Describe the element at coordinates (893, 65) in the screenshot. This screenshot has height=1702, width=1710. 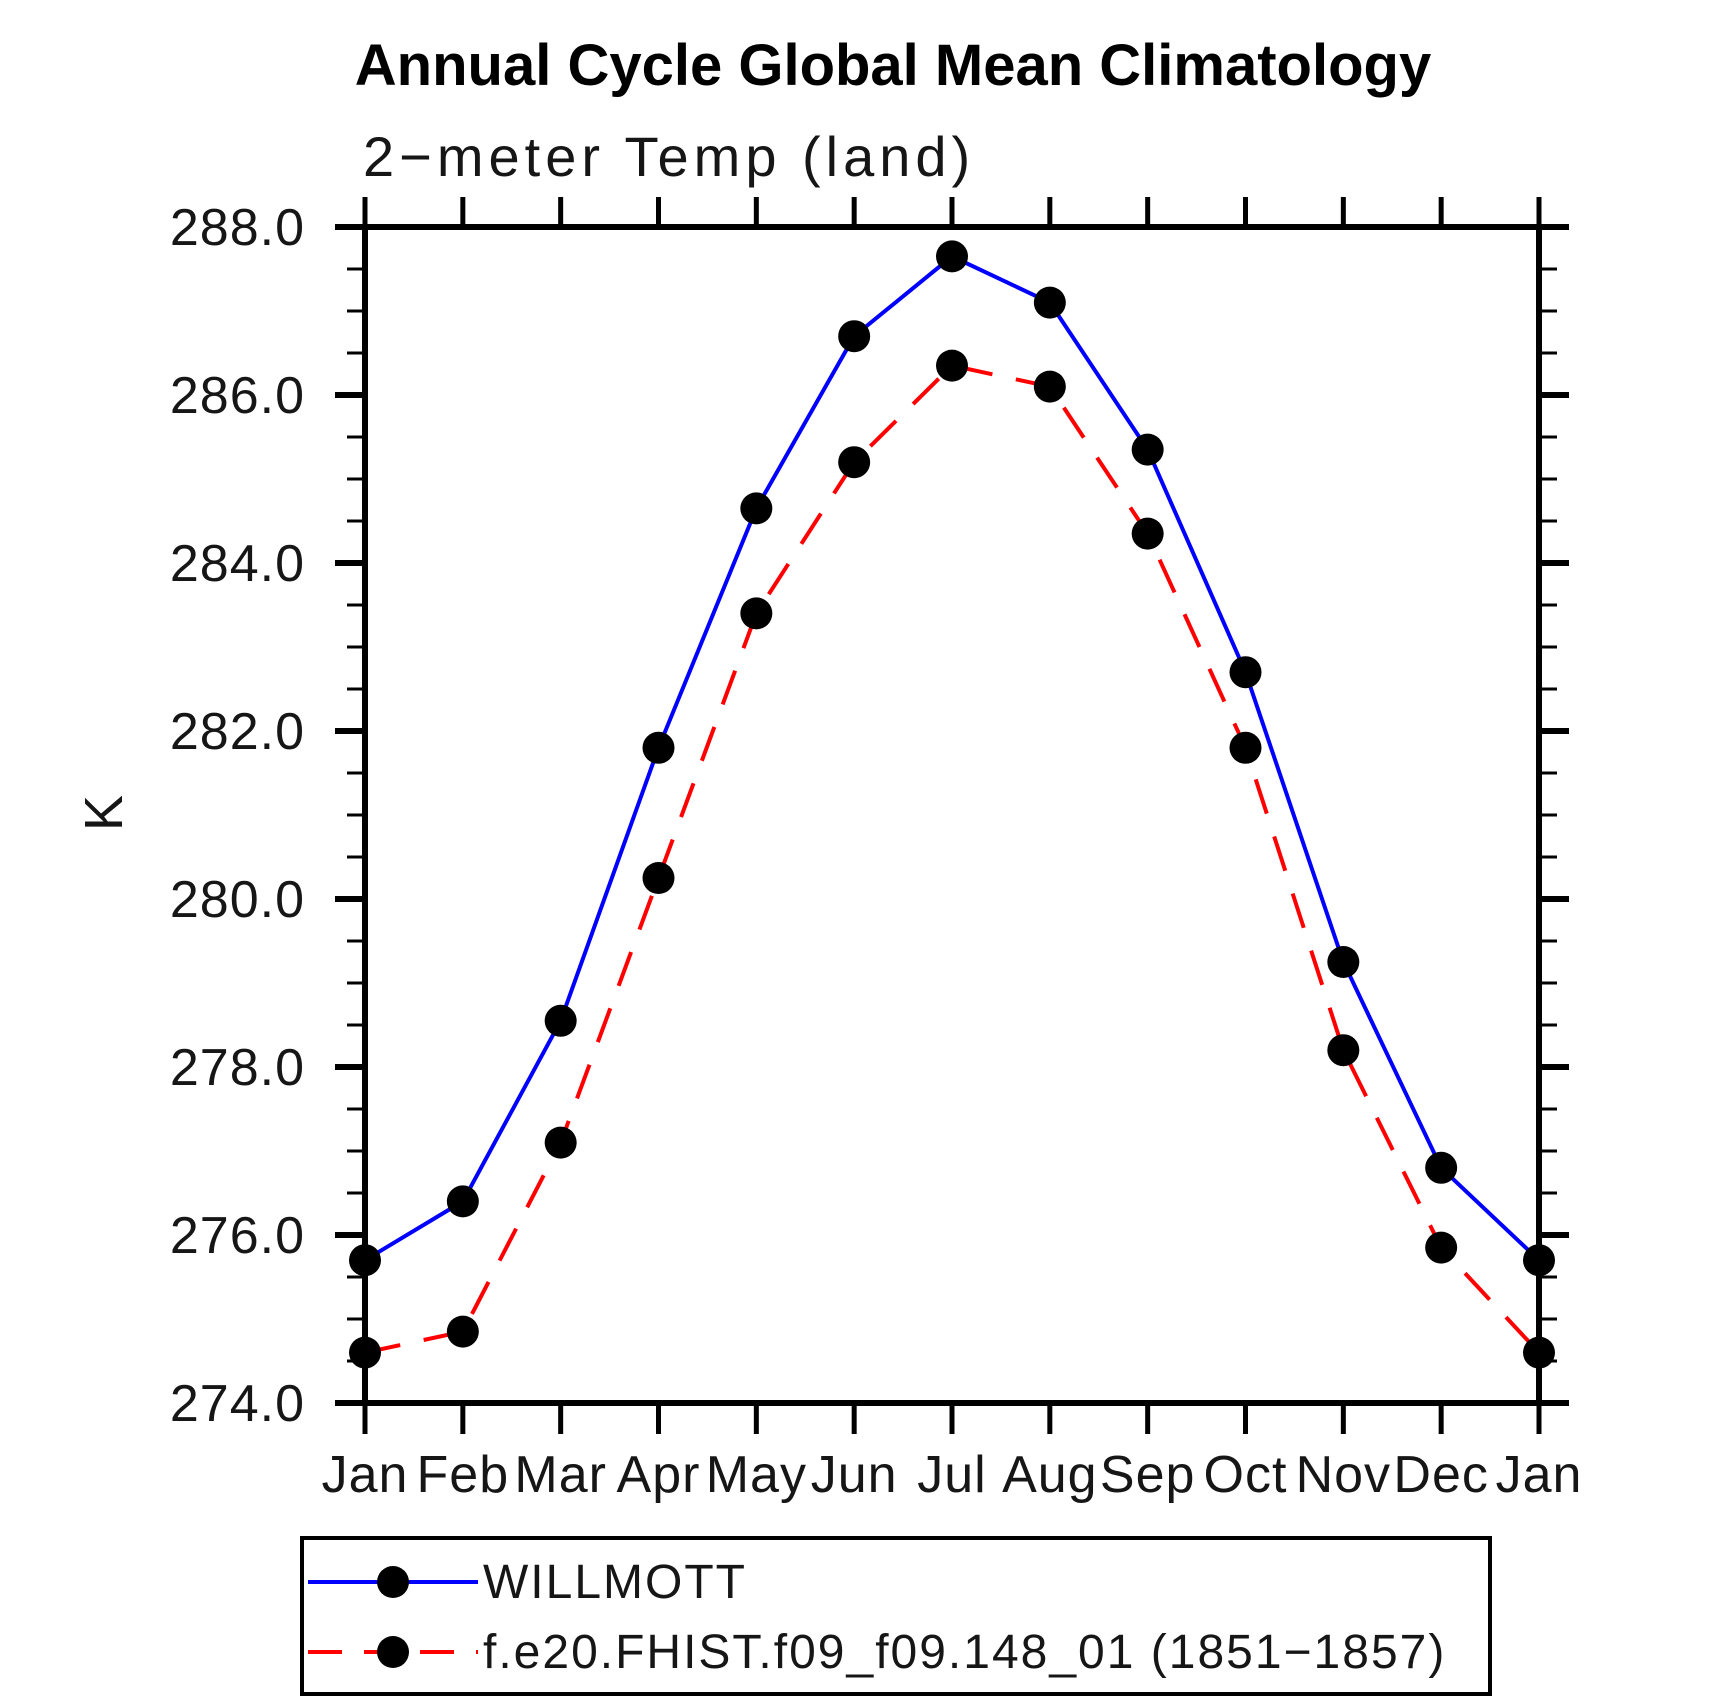
I see `chart-title: Annual Cycle Global Mean Climatology` at that location.